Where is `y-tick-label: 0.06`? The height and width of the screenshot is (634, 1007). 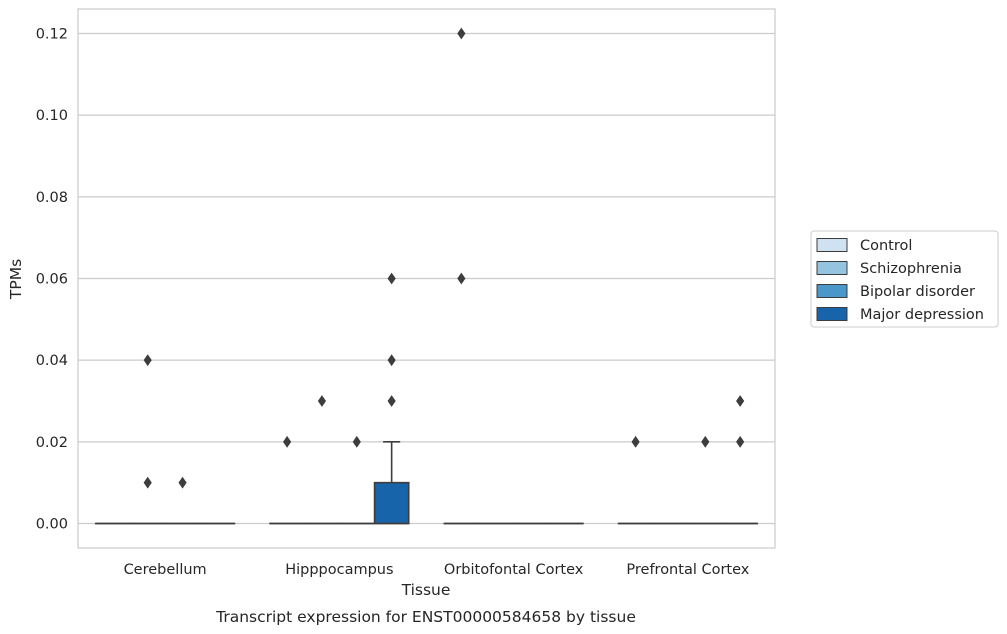
y-tick-label: 0.06 is located at coordinates (52, 280).